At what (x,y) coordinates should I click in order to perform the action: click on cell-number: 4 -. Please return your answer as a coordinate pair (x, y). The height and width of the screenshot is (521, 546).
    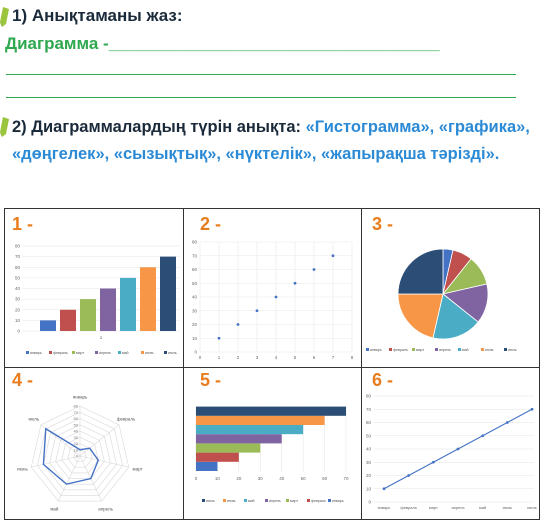
    Looking at the image, I should click on (23, 380).